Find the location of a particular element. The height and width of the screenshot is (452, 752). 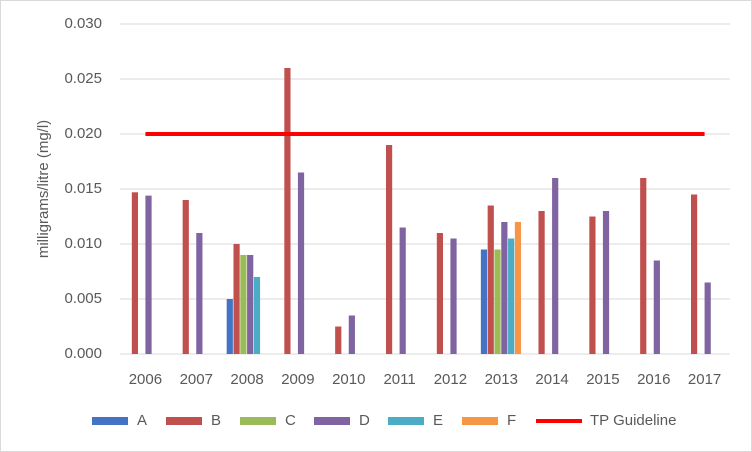

y-tick-label: 0.020 is located at coordinates (83, 133).